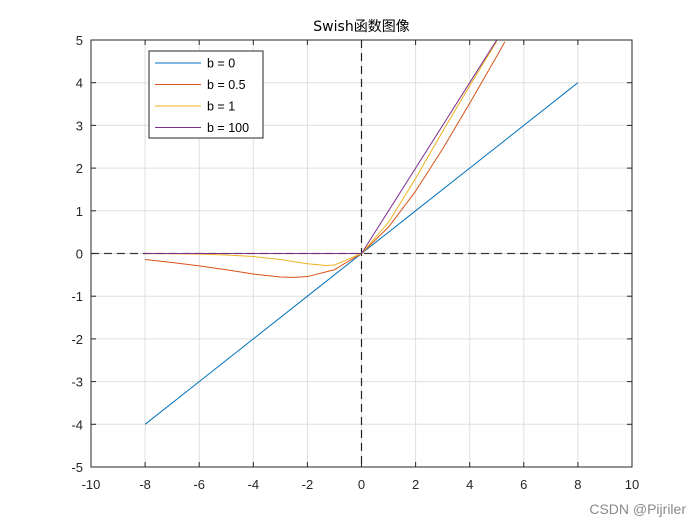 This screenshot has height=525, width=700. Describe the element at coordinates (79, 254) in the screenshot. I see `y-tick-label: 0` at that location.